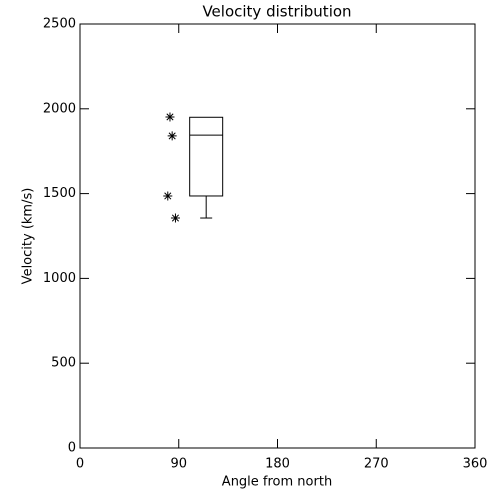 The height and width of the screenshot is (500, 500). I want to click on y-tick-label: 1500, so click(59, 193).